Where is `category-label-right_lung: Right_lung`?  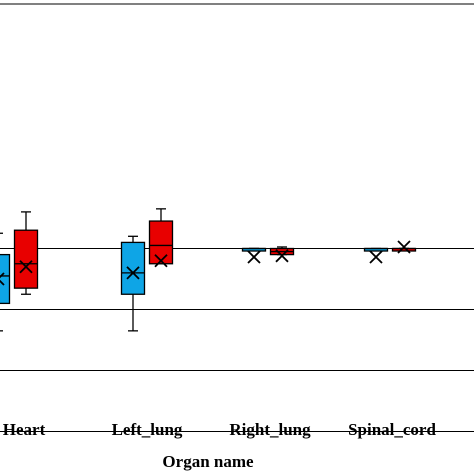
category-label-right_lung: Right_lung is located at coordinates (270, 429).